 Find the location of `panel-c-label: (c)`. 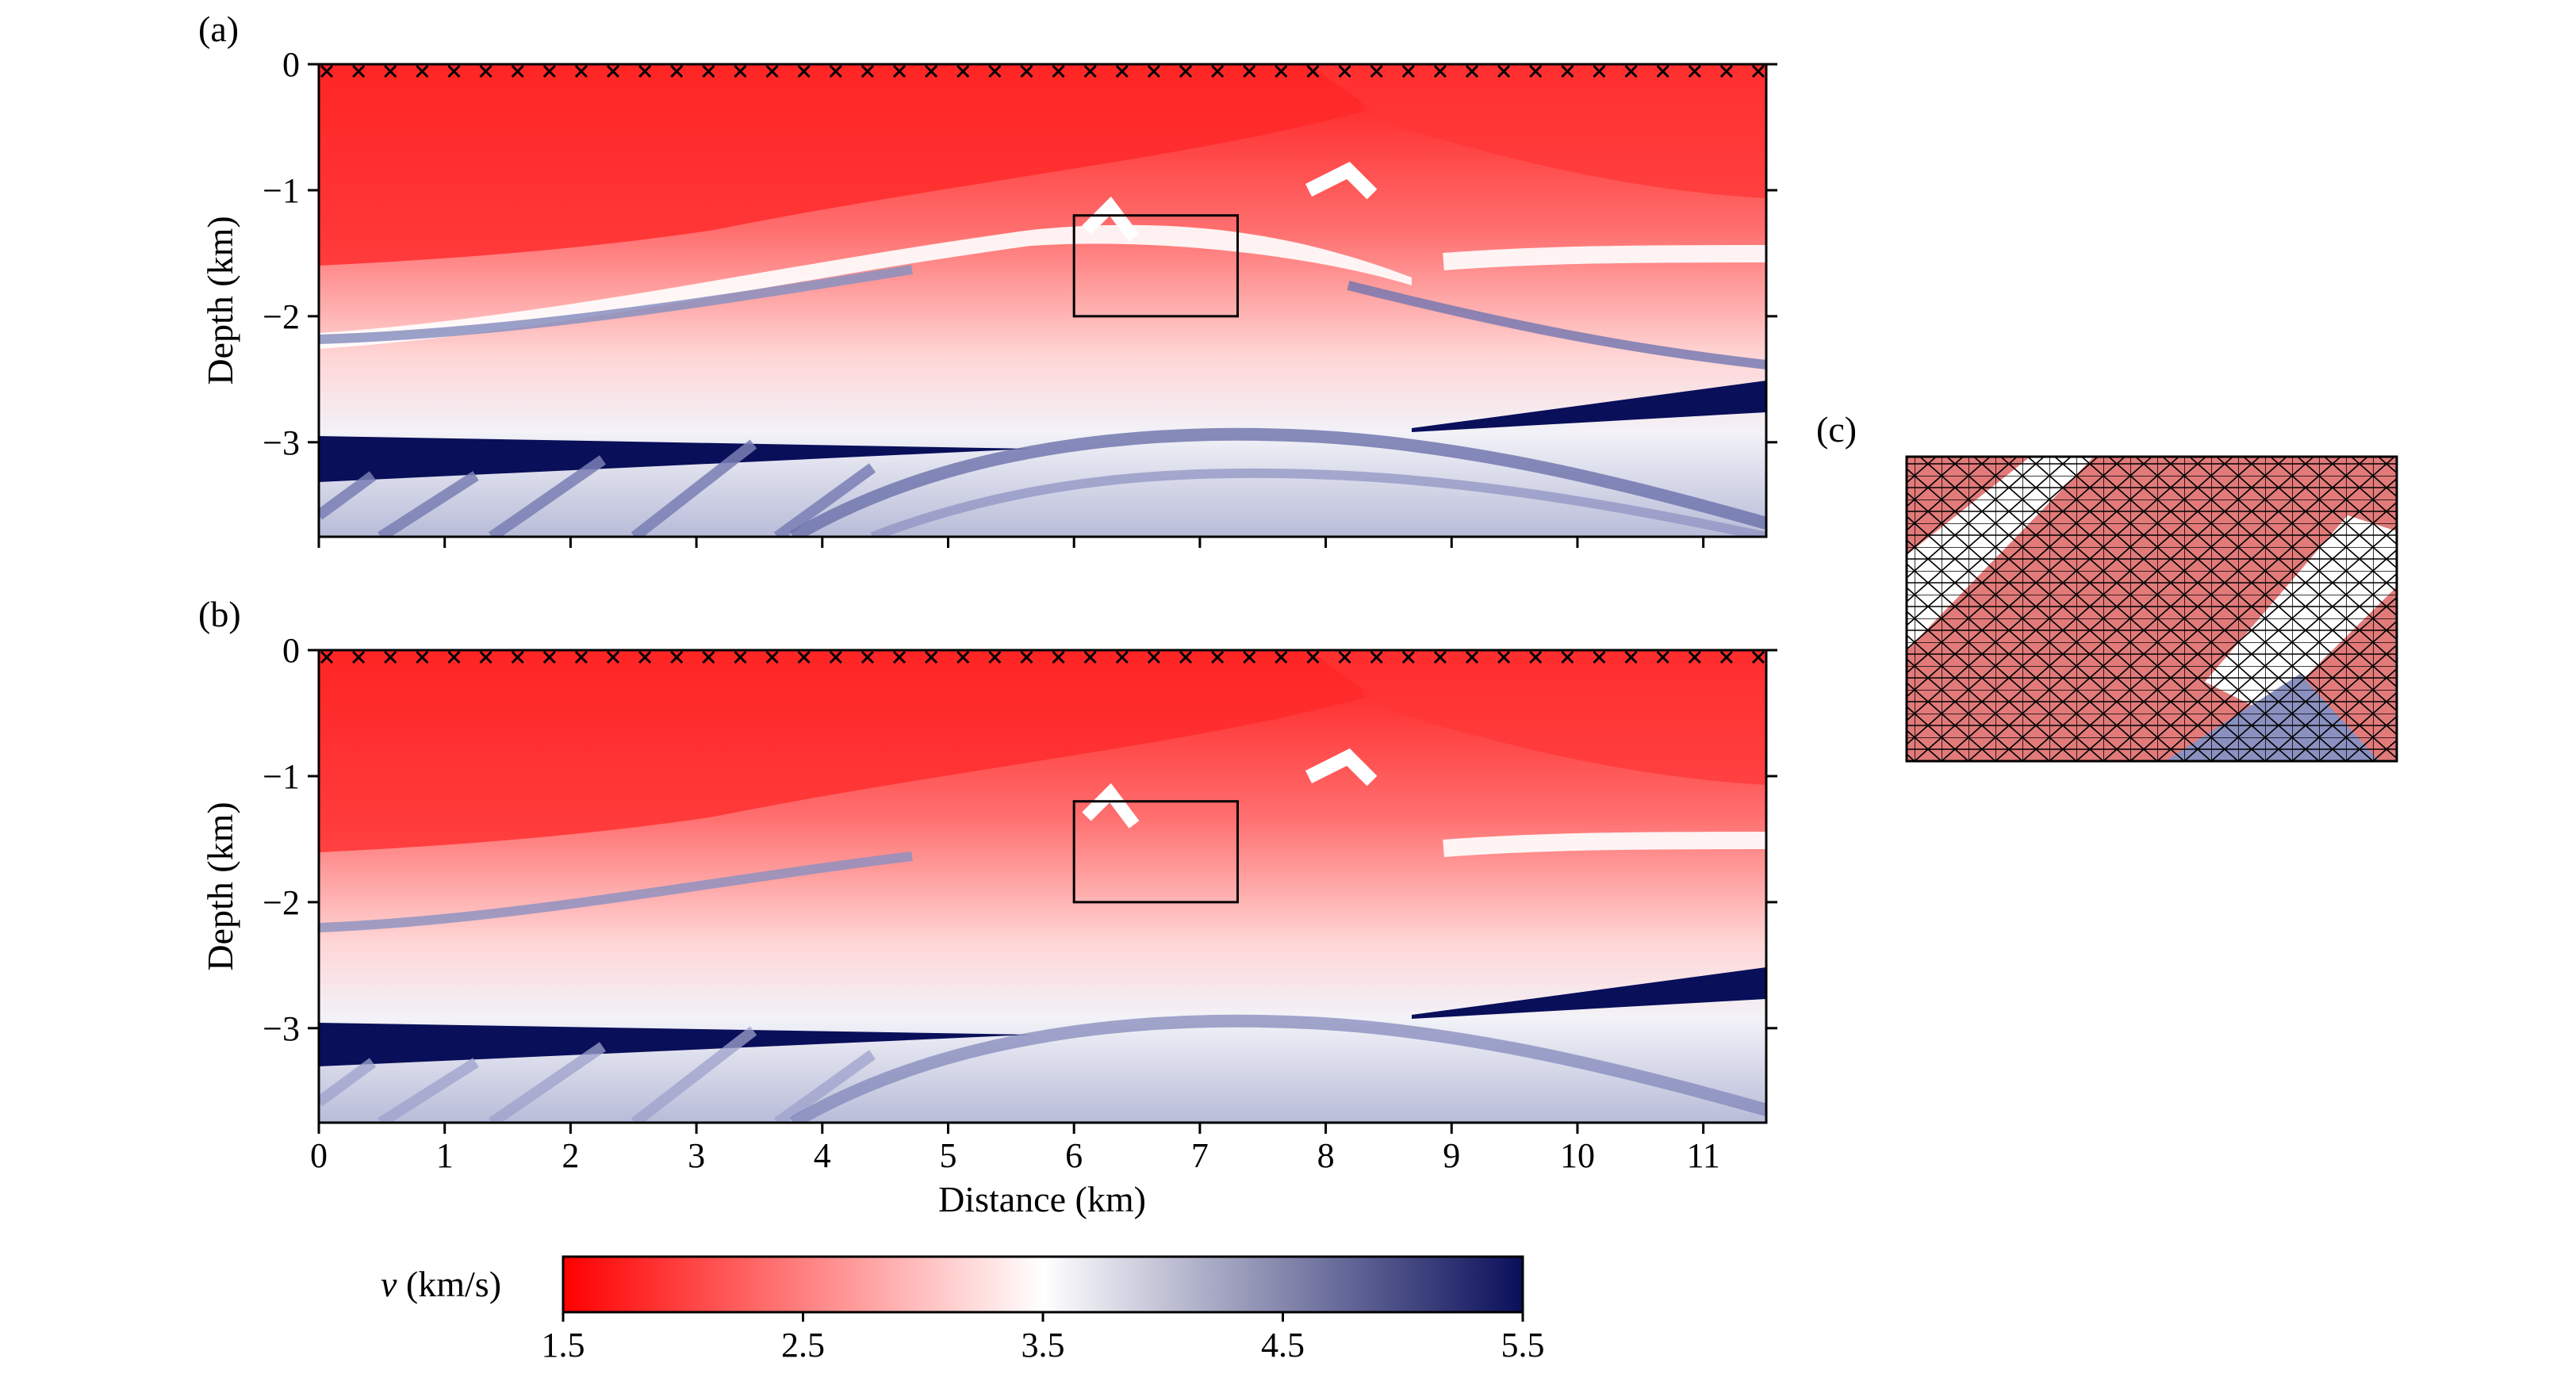

panel-c-label: (c) is located at coordinates (1836, 430).